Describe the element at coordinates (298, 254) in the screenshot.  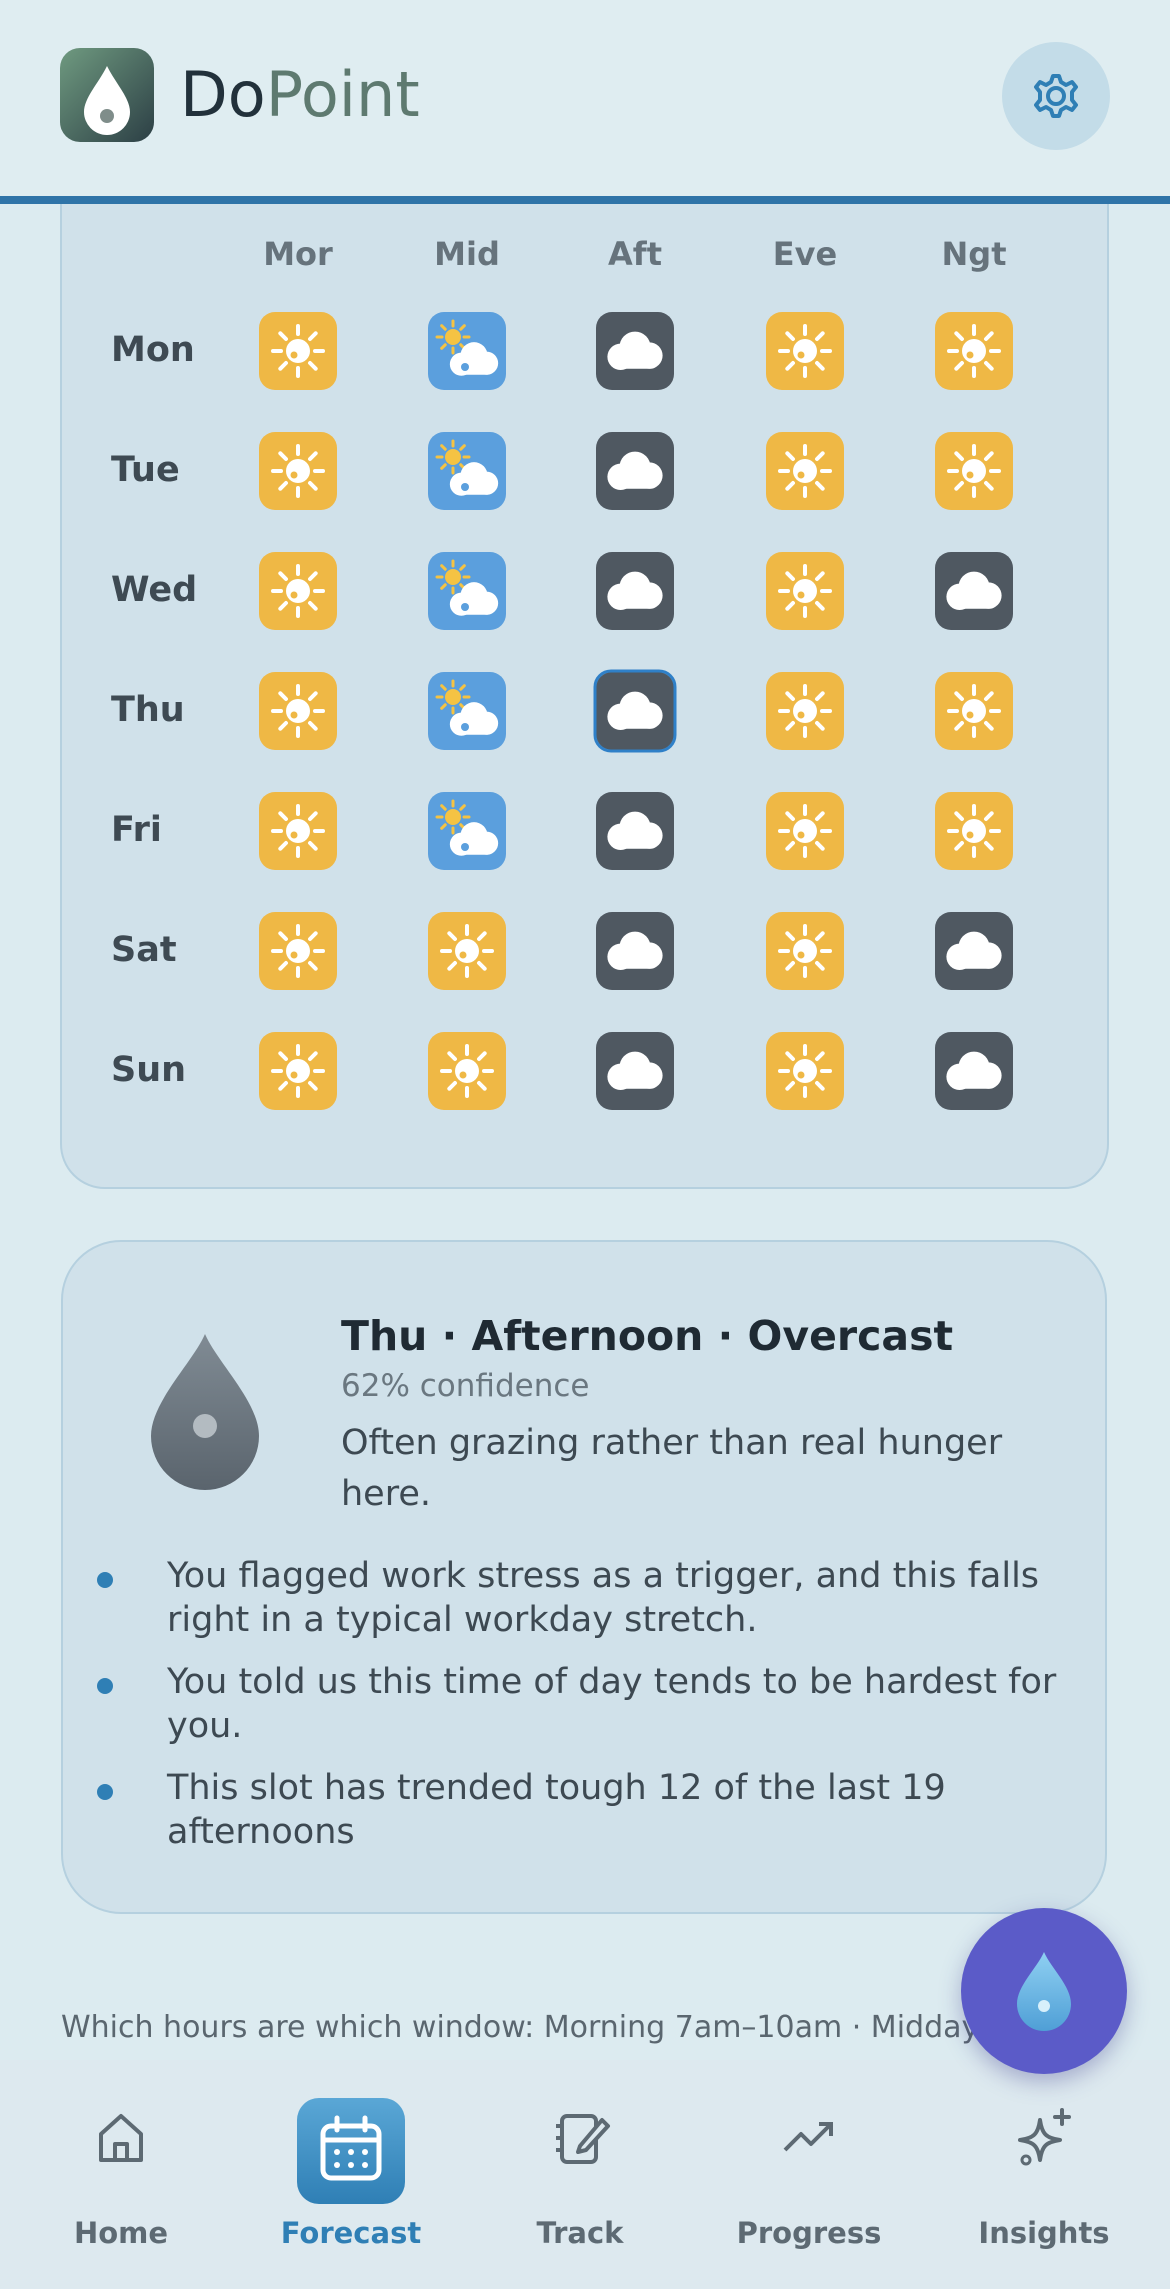
I see `column-label: Mor` at that location.